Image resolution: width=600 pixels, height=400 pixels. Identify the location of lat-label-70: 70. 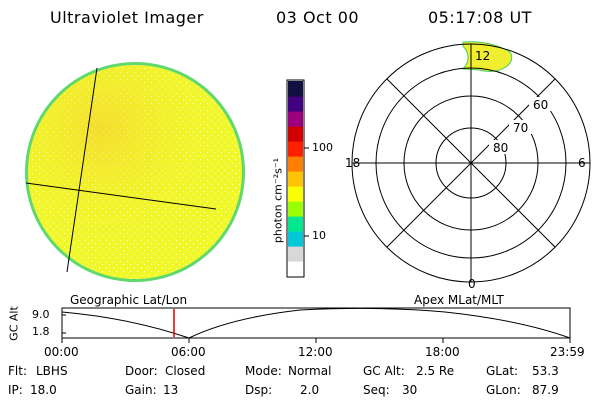
(521, 128).